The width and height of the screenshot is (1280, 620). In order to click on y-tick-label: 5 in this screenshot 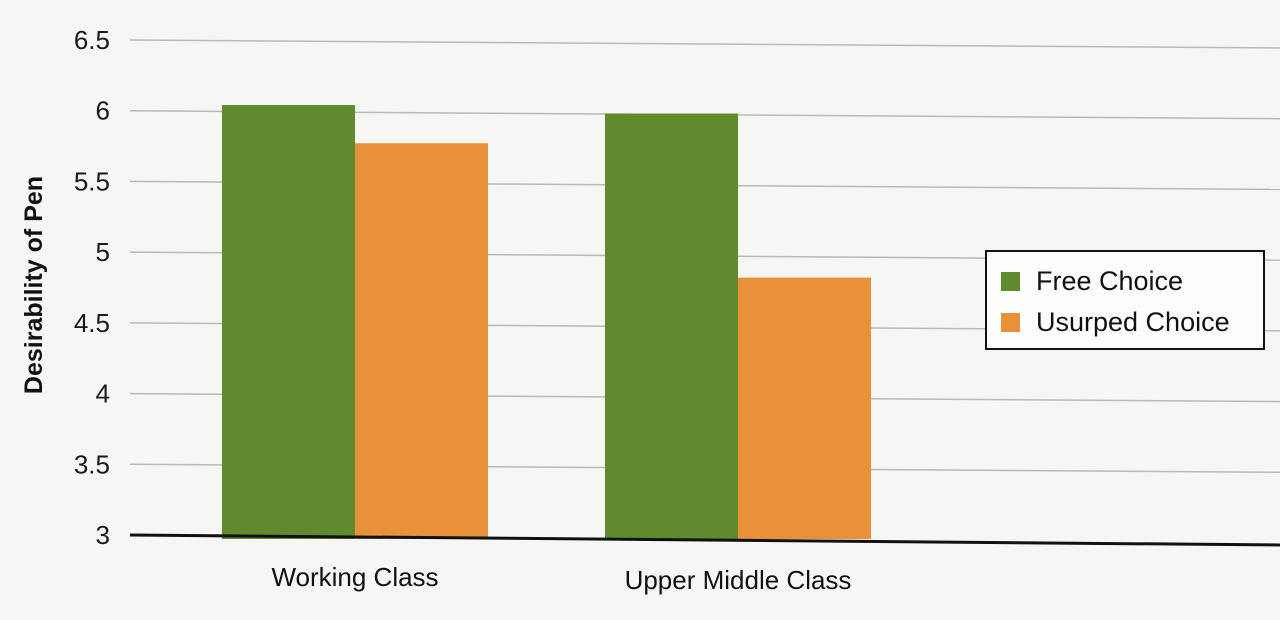, I will do `click(103, 252)`.